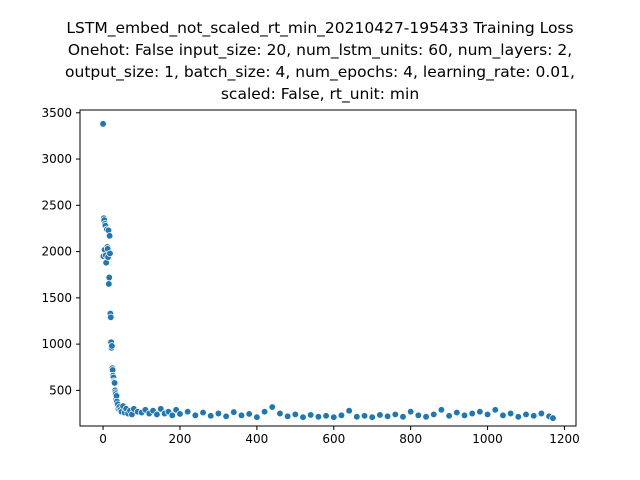 The width and height of the screenshot is (640, 480). I want to click on x-axis-ticks: 0 200 400 600 800 1000 1200, so click(339, 436).